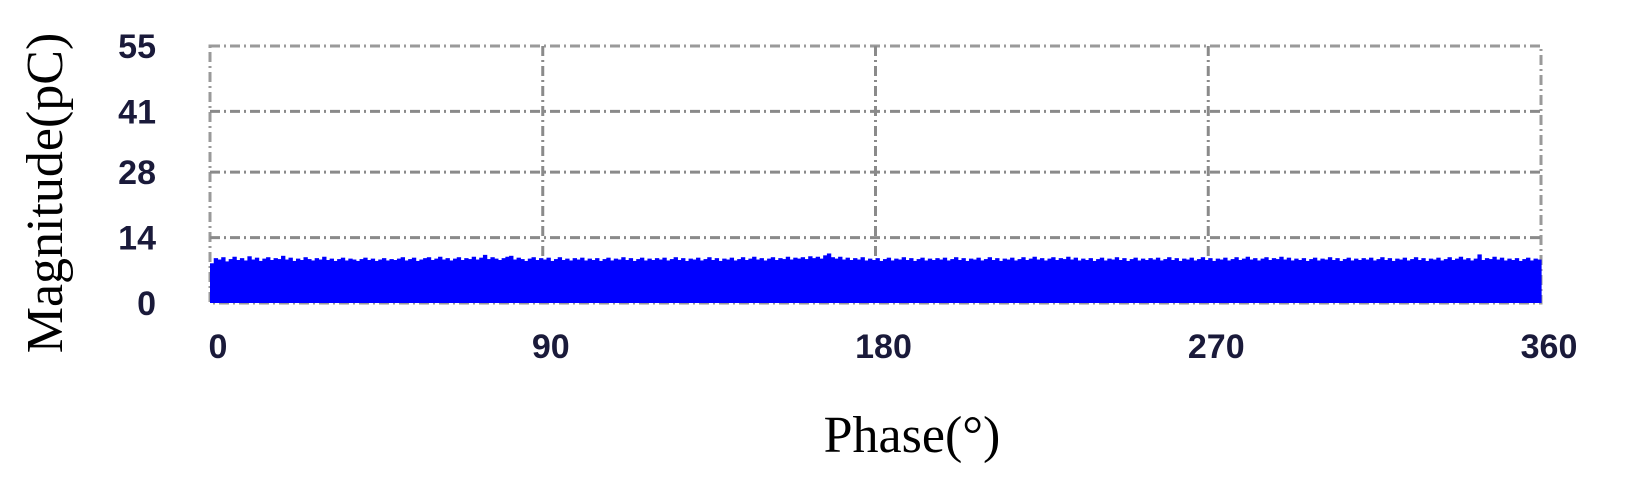 Image resolution: width=1629 pixels, height=480 pixels. I want to click on x-tick-label: 180, so click(883, 347).